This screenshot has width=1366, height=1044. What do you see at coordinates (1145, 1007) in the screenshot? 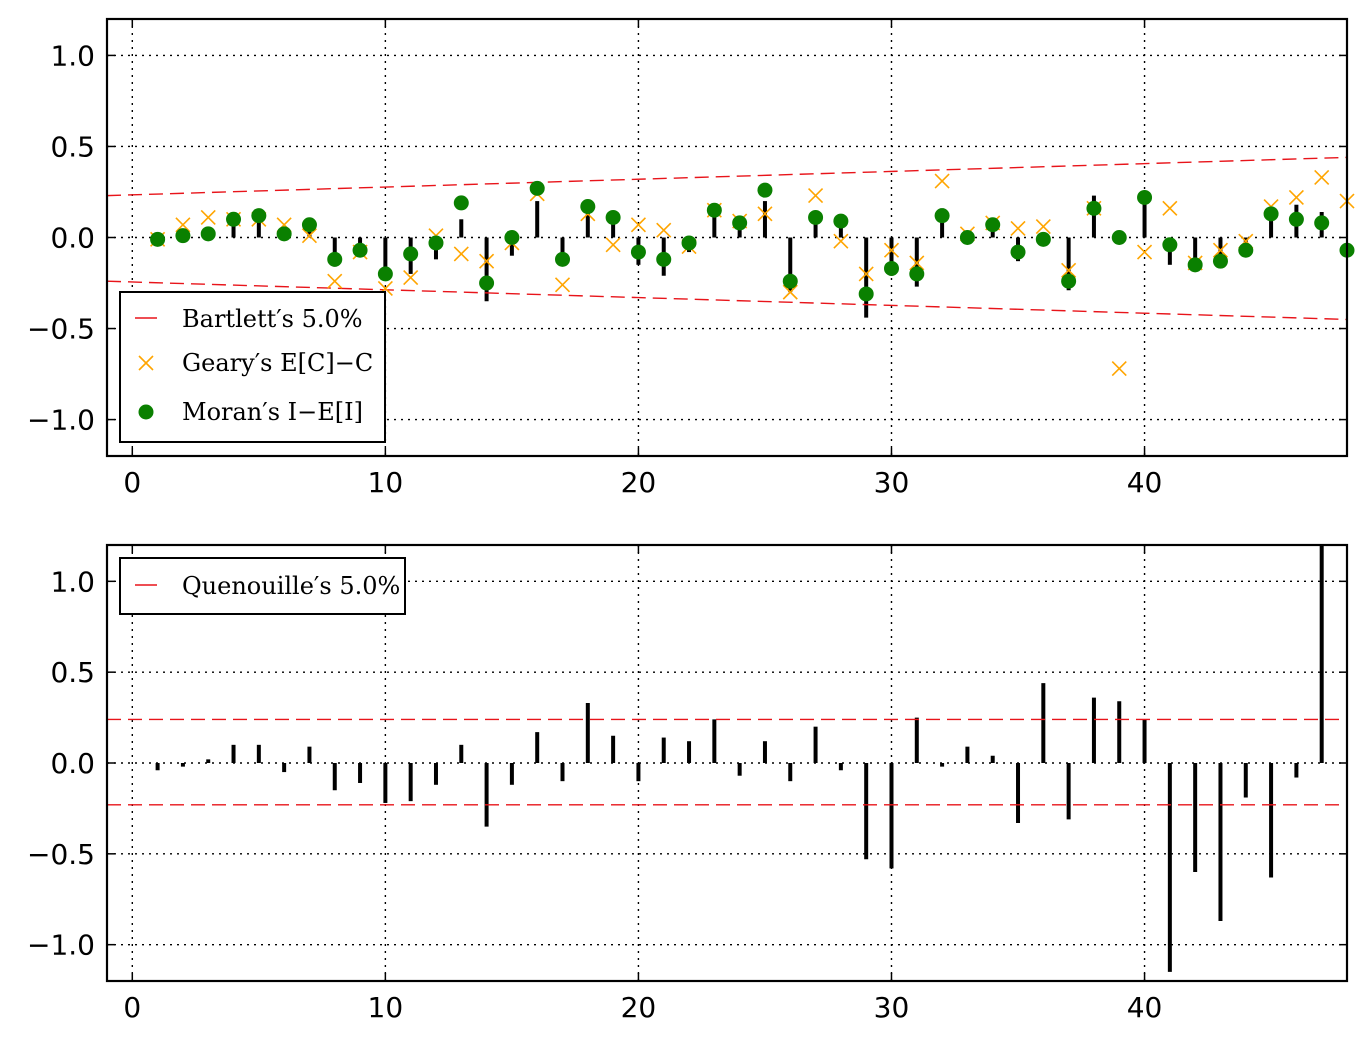
I see `x-tick-label: 40` at bounding box center [1145, 1007].